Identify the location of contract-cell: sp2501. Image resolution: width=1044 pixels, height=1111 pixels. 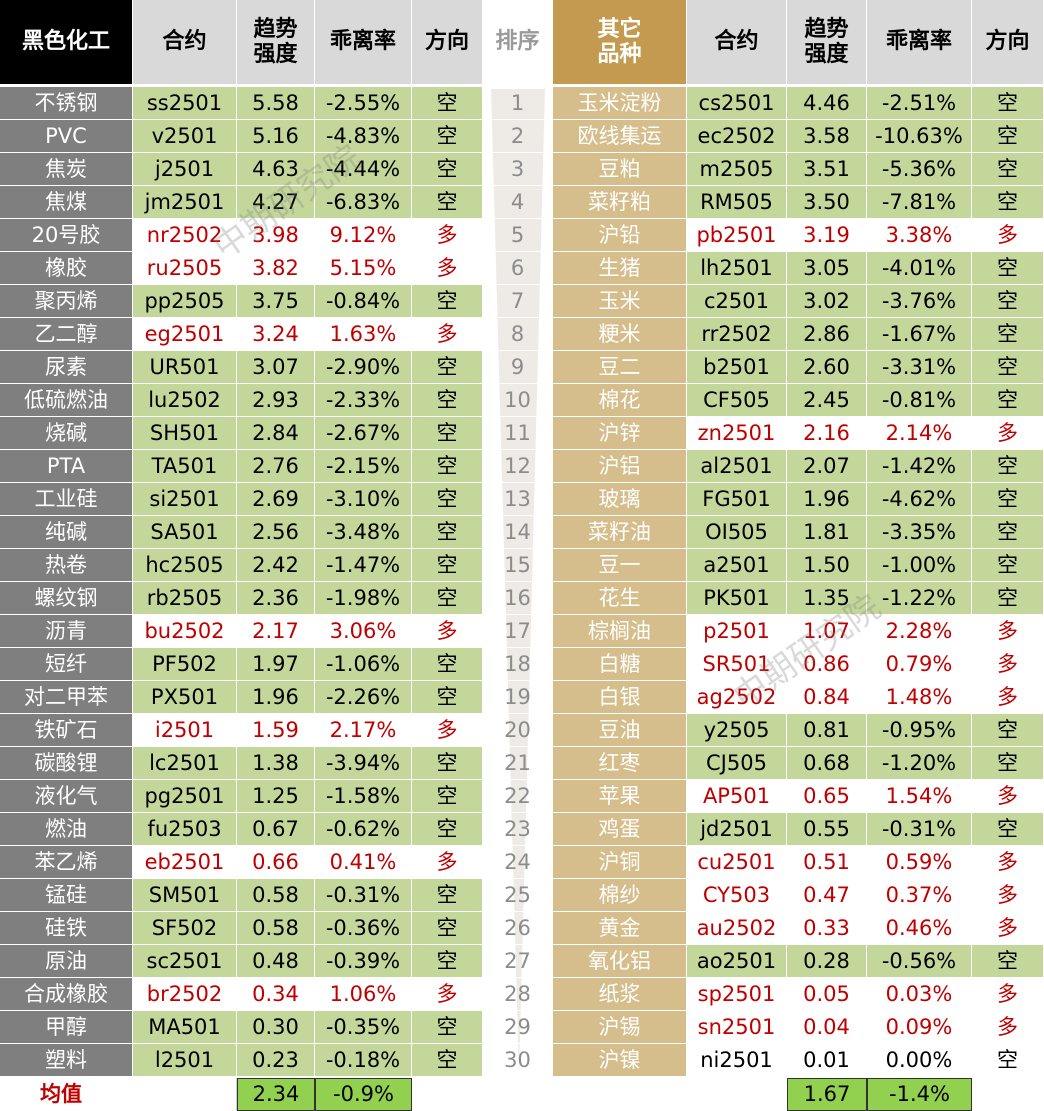
(737, 994).